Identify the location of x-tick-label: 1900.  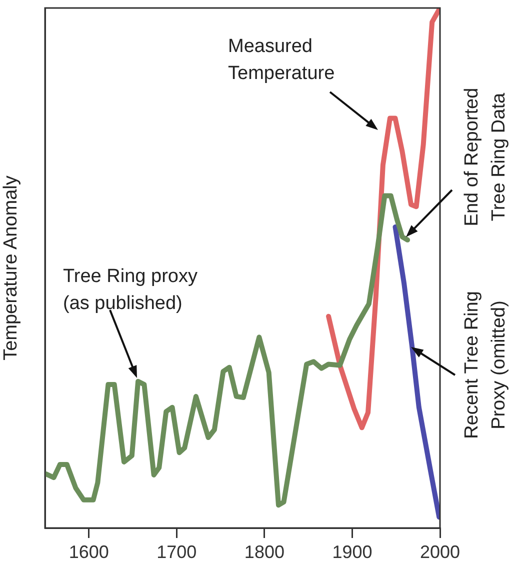
(352, 552).